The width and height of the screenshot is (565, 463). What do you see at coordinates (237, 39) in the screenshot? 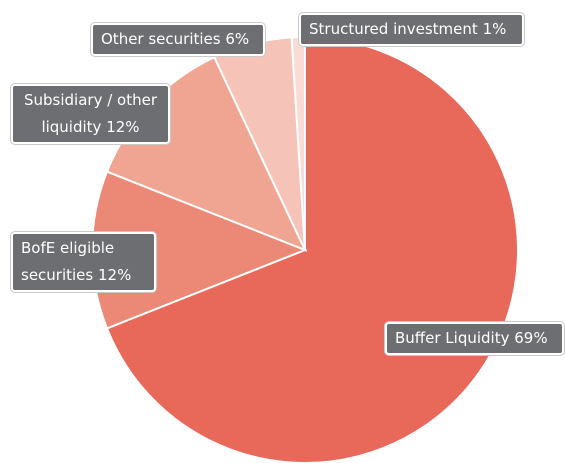
I see `value-label: 6%` at bounding box center [237, 39].